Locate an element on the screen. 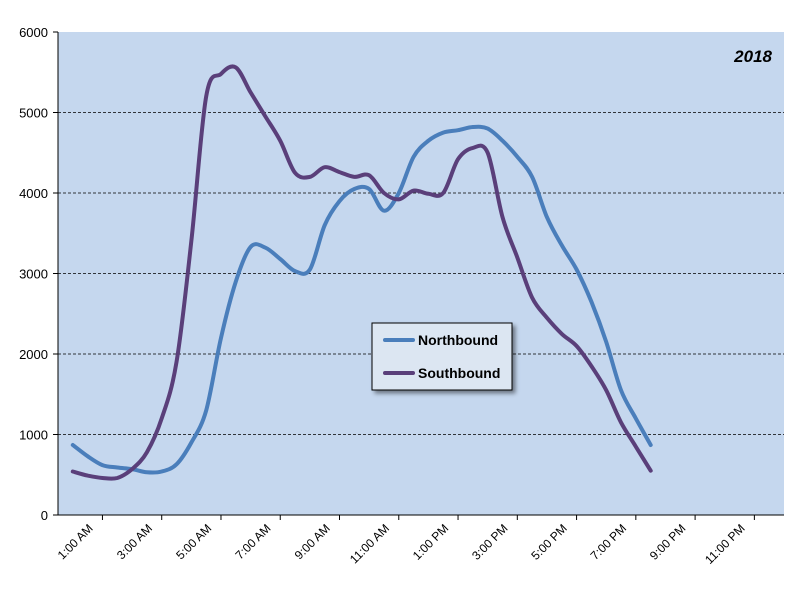  x-tick-label: 5:00 PM is located at coordinates (549, 542).